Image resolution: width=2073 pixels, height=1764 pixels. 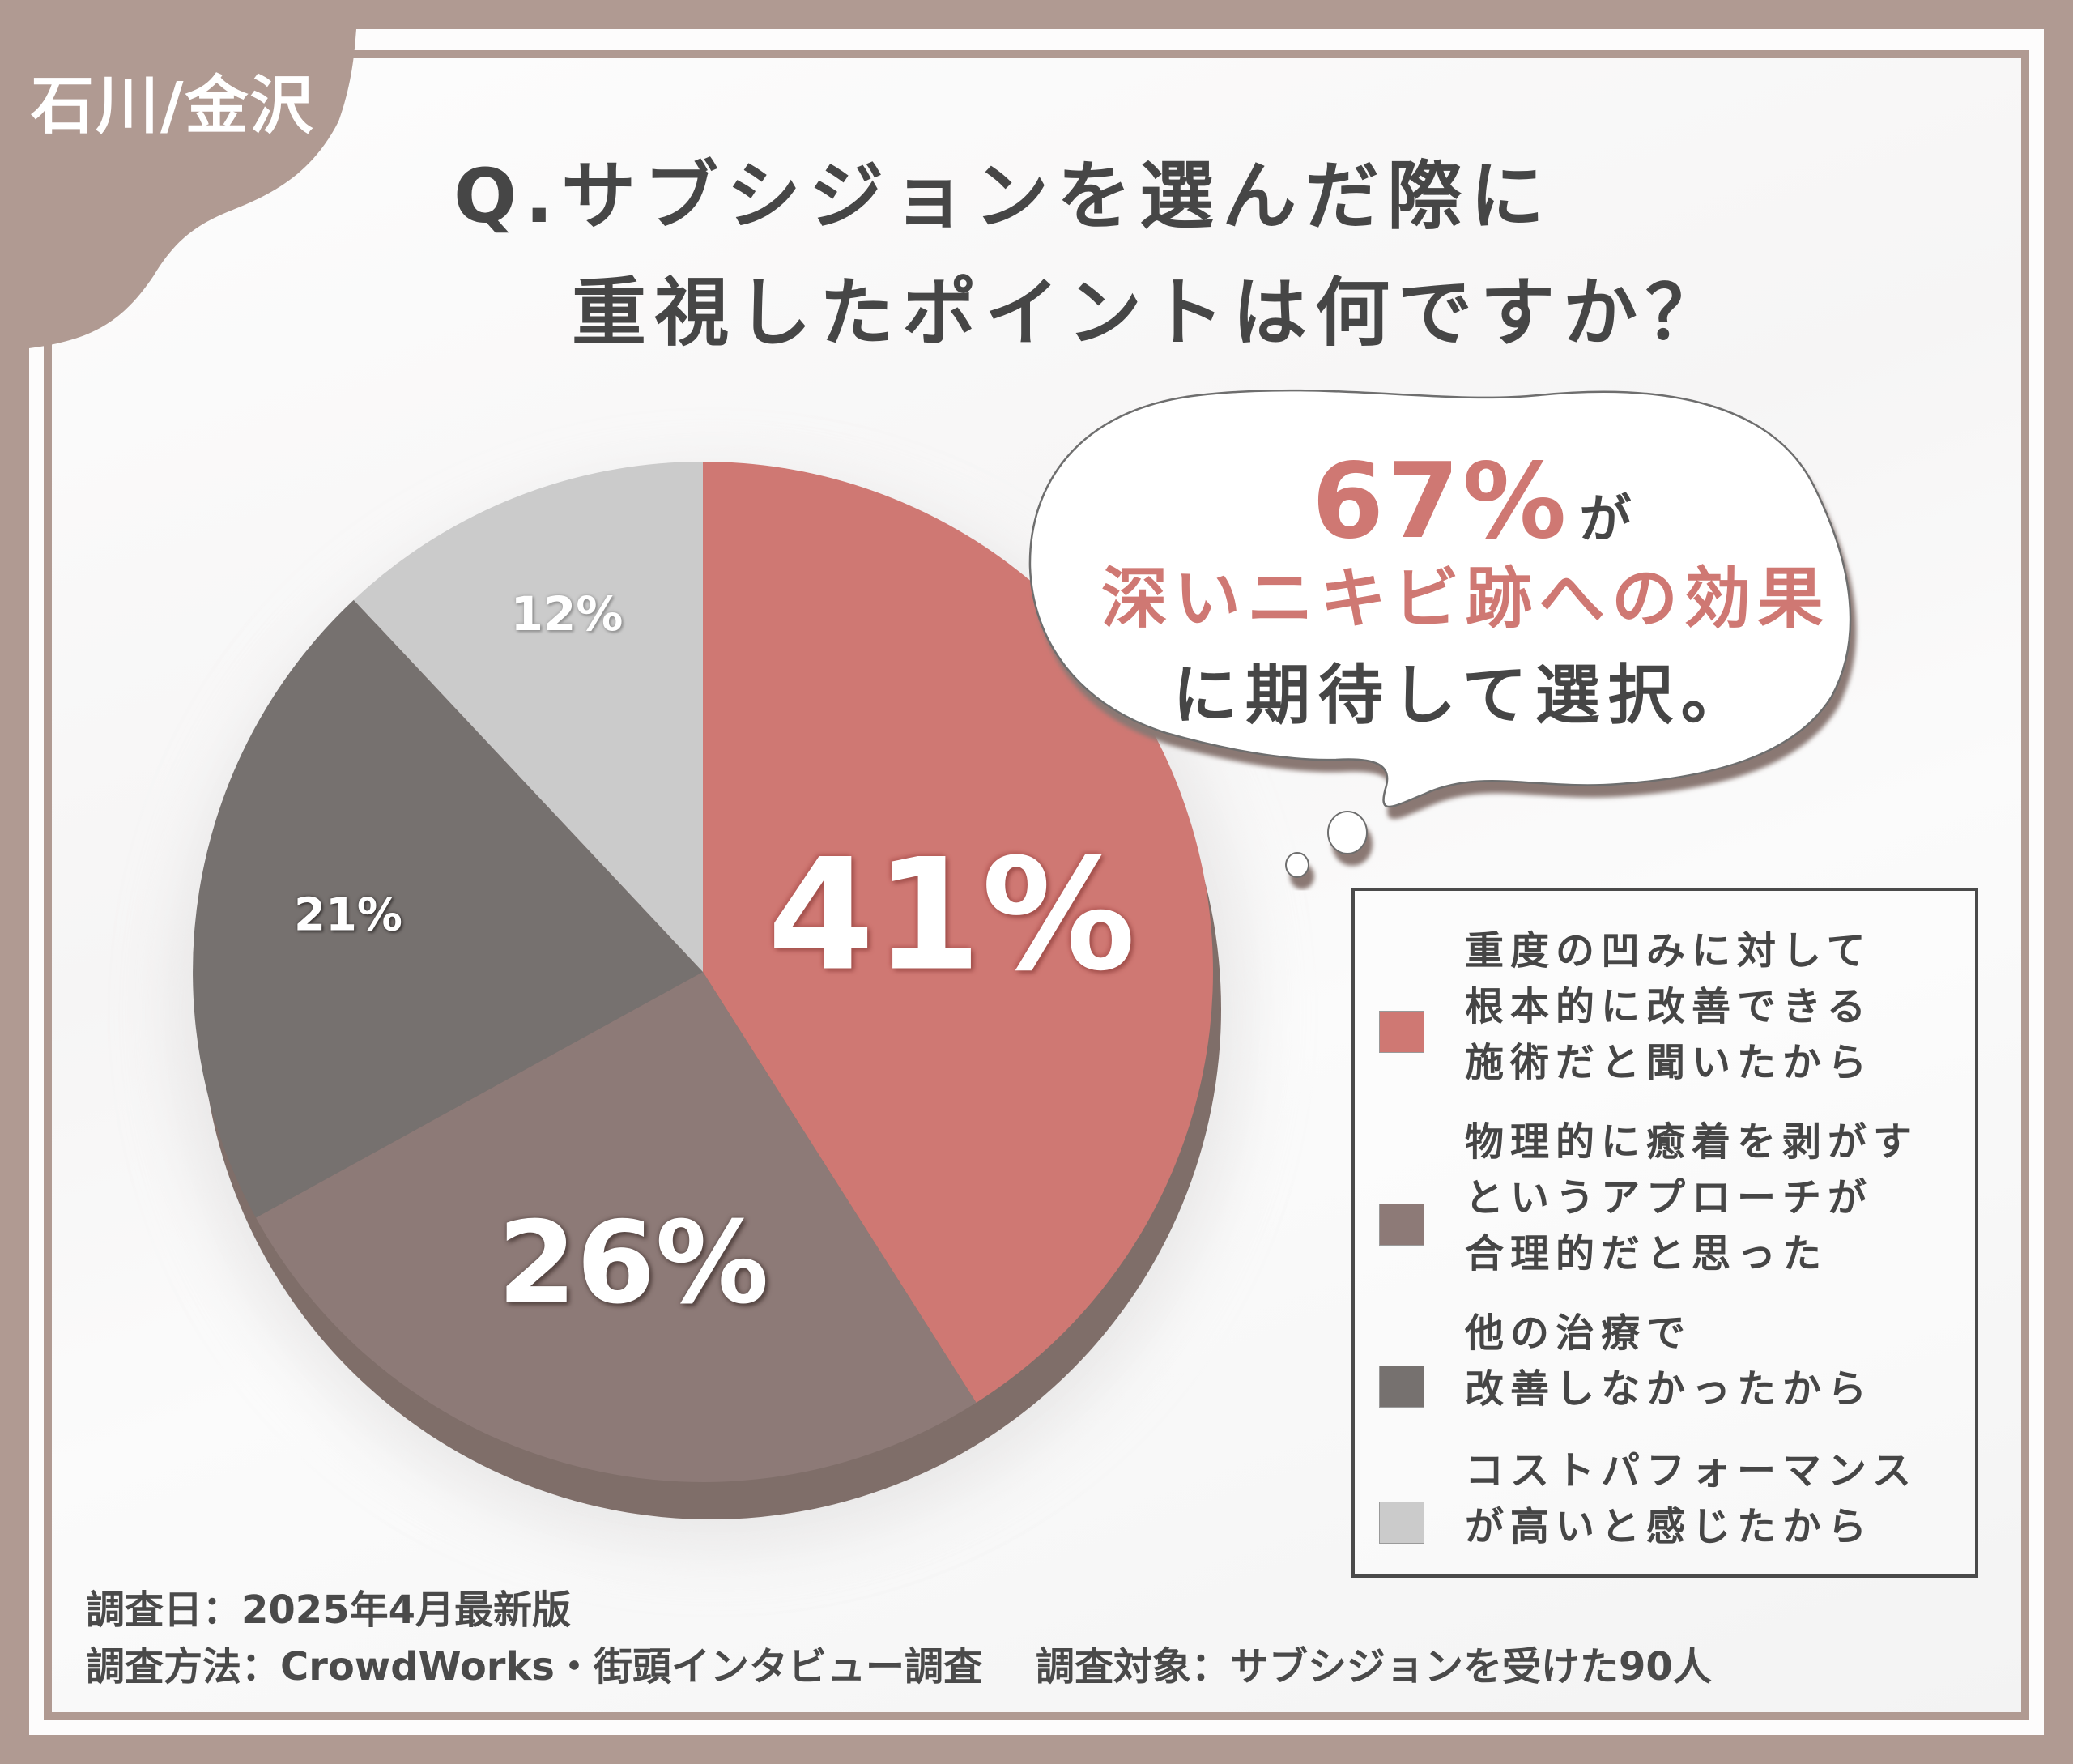 I want to click on callout-line1: 67% が, so click(x=1472, y=501).